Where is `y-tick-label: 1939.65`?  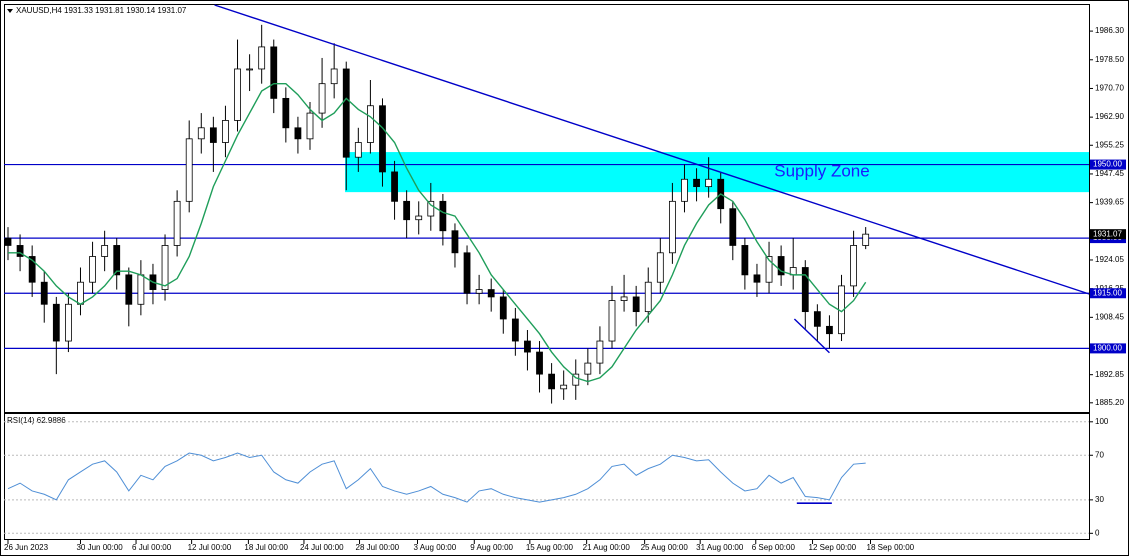 y-tick-label: 1939.65 is located at coordinates (1109, 202).